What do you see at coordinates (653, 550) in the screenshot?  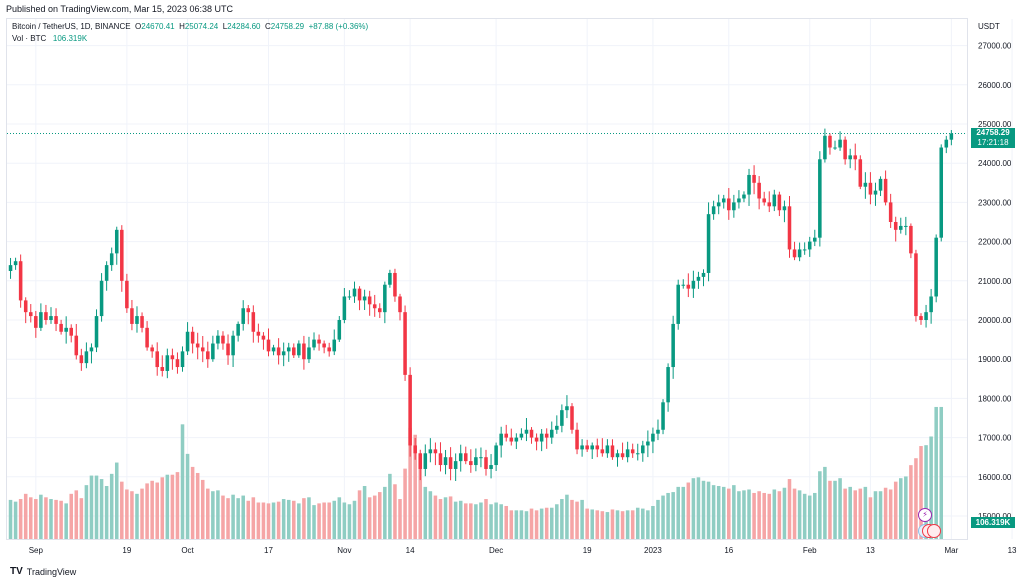 I see `x-tick-label: 2023` at bounding box center [653, 550].